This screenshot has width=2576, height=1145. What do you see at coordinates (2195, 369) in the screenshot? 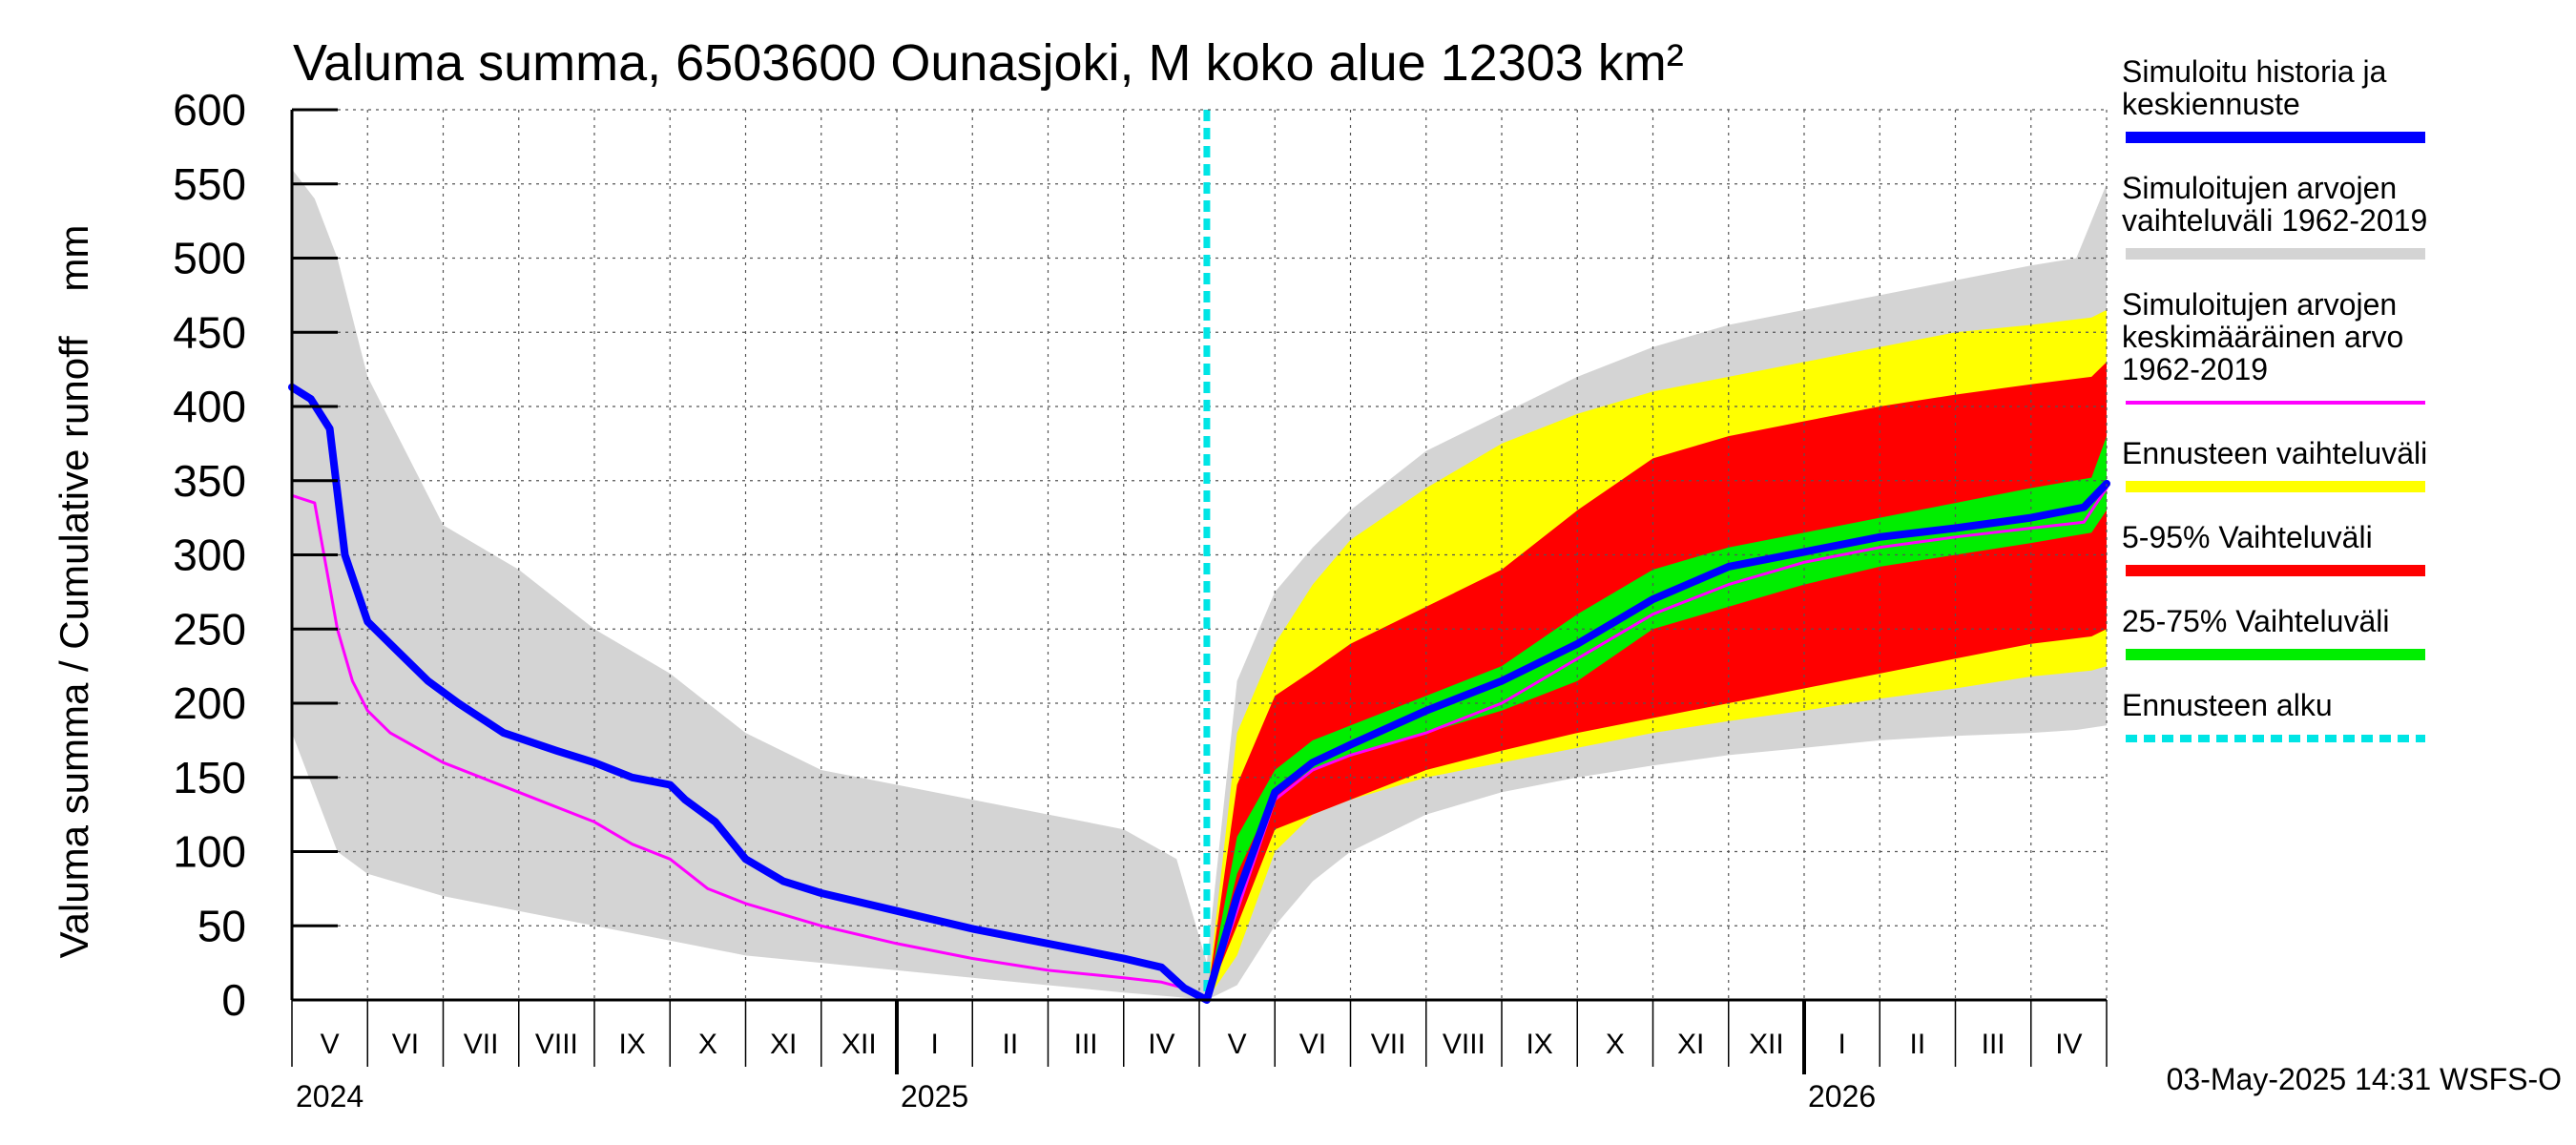
I see `legend-label-2: 1962-2019` at bounding box center [2195, 369].